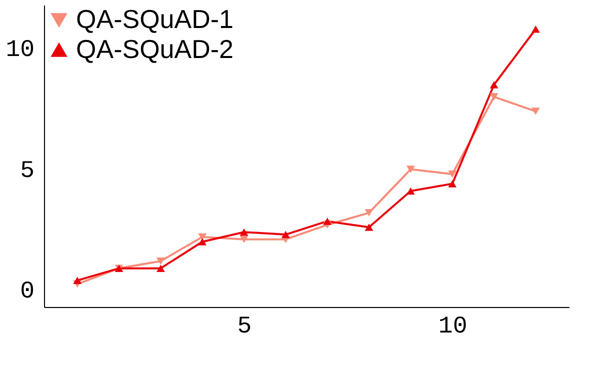  What do you see at coordinates (155, 19) in the screenshot?
I see `legend-label: QA-SQuAD-1` at bounding box center [155, 19].